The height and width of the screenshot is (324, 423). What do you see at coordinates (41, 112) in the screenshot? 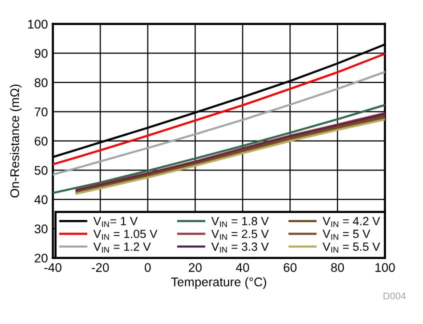
I see `y-tick-label: 70` at bounding box center [41, 112].